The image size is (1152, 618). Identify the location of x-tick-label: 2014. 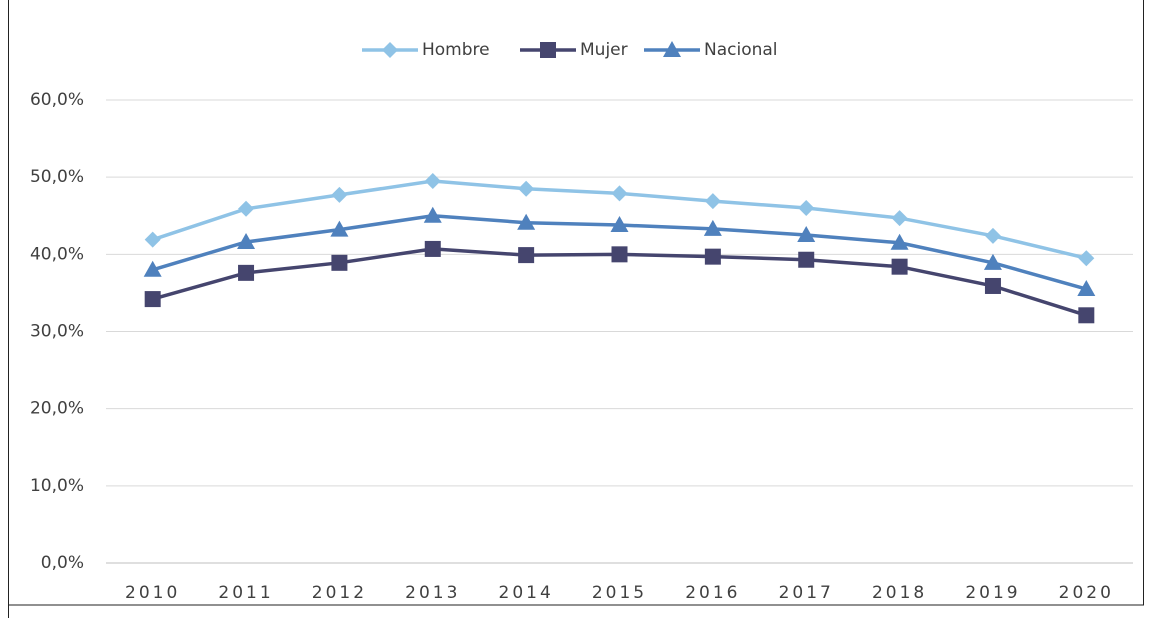
(526, 593).